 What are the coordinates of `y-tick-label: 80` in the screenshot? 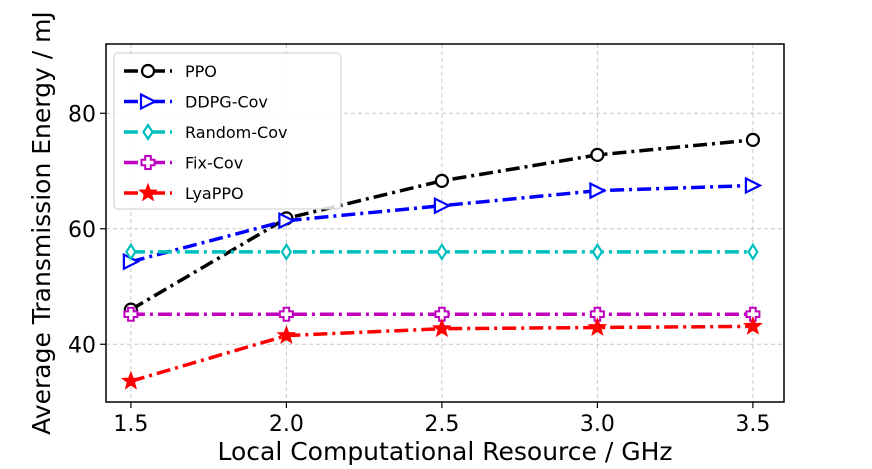 It's located at (82, 114).